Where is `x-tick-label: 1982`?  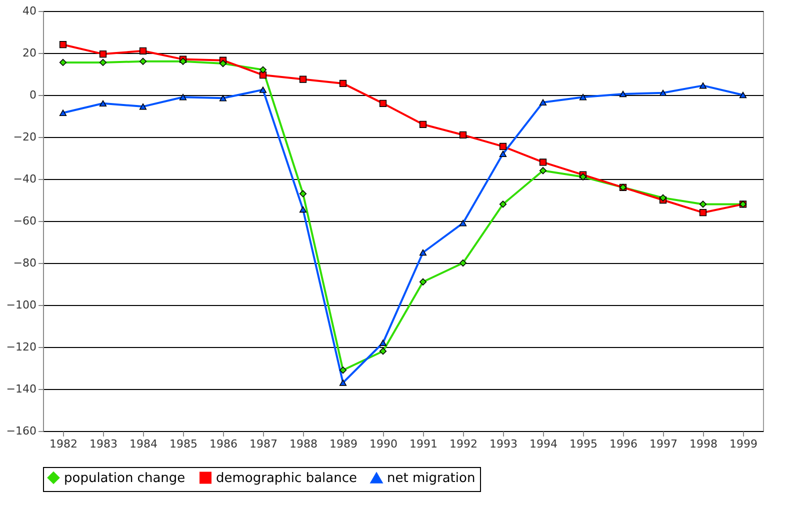 x-tick-label: 1982 is located at coordinates (64, 444).